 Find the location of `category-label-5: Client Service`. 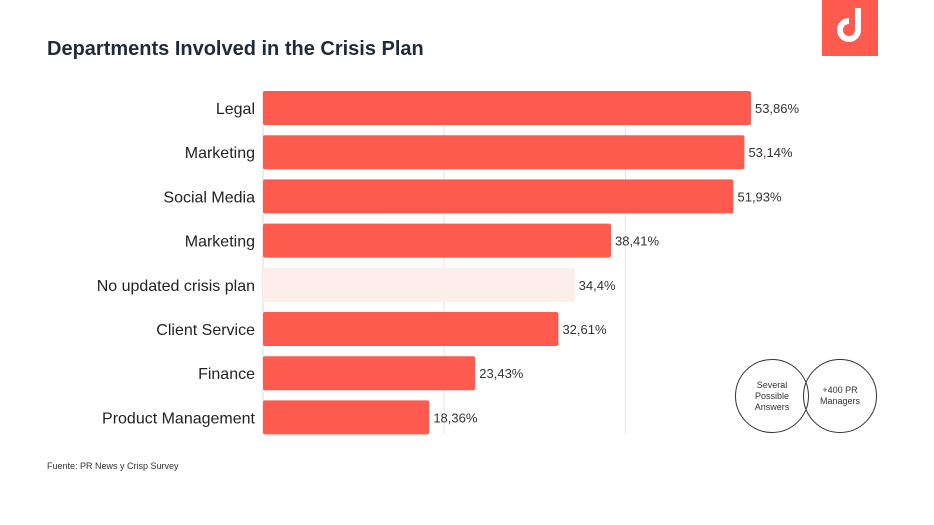

category-label-5: Client Service is located at coordinates (205, 330).